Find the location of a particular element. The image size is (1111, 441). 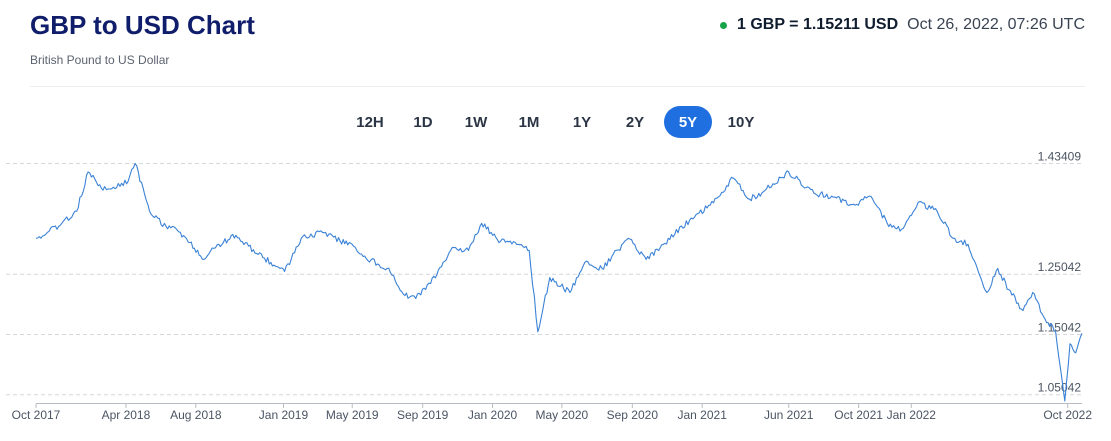

x-tick-label: May 2019 is located at coordinates (352, 415).